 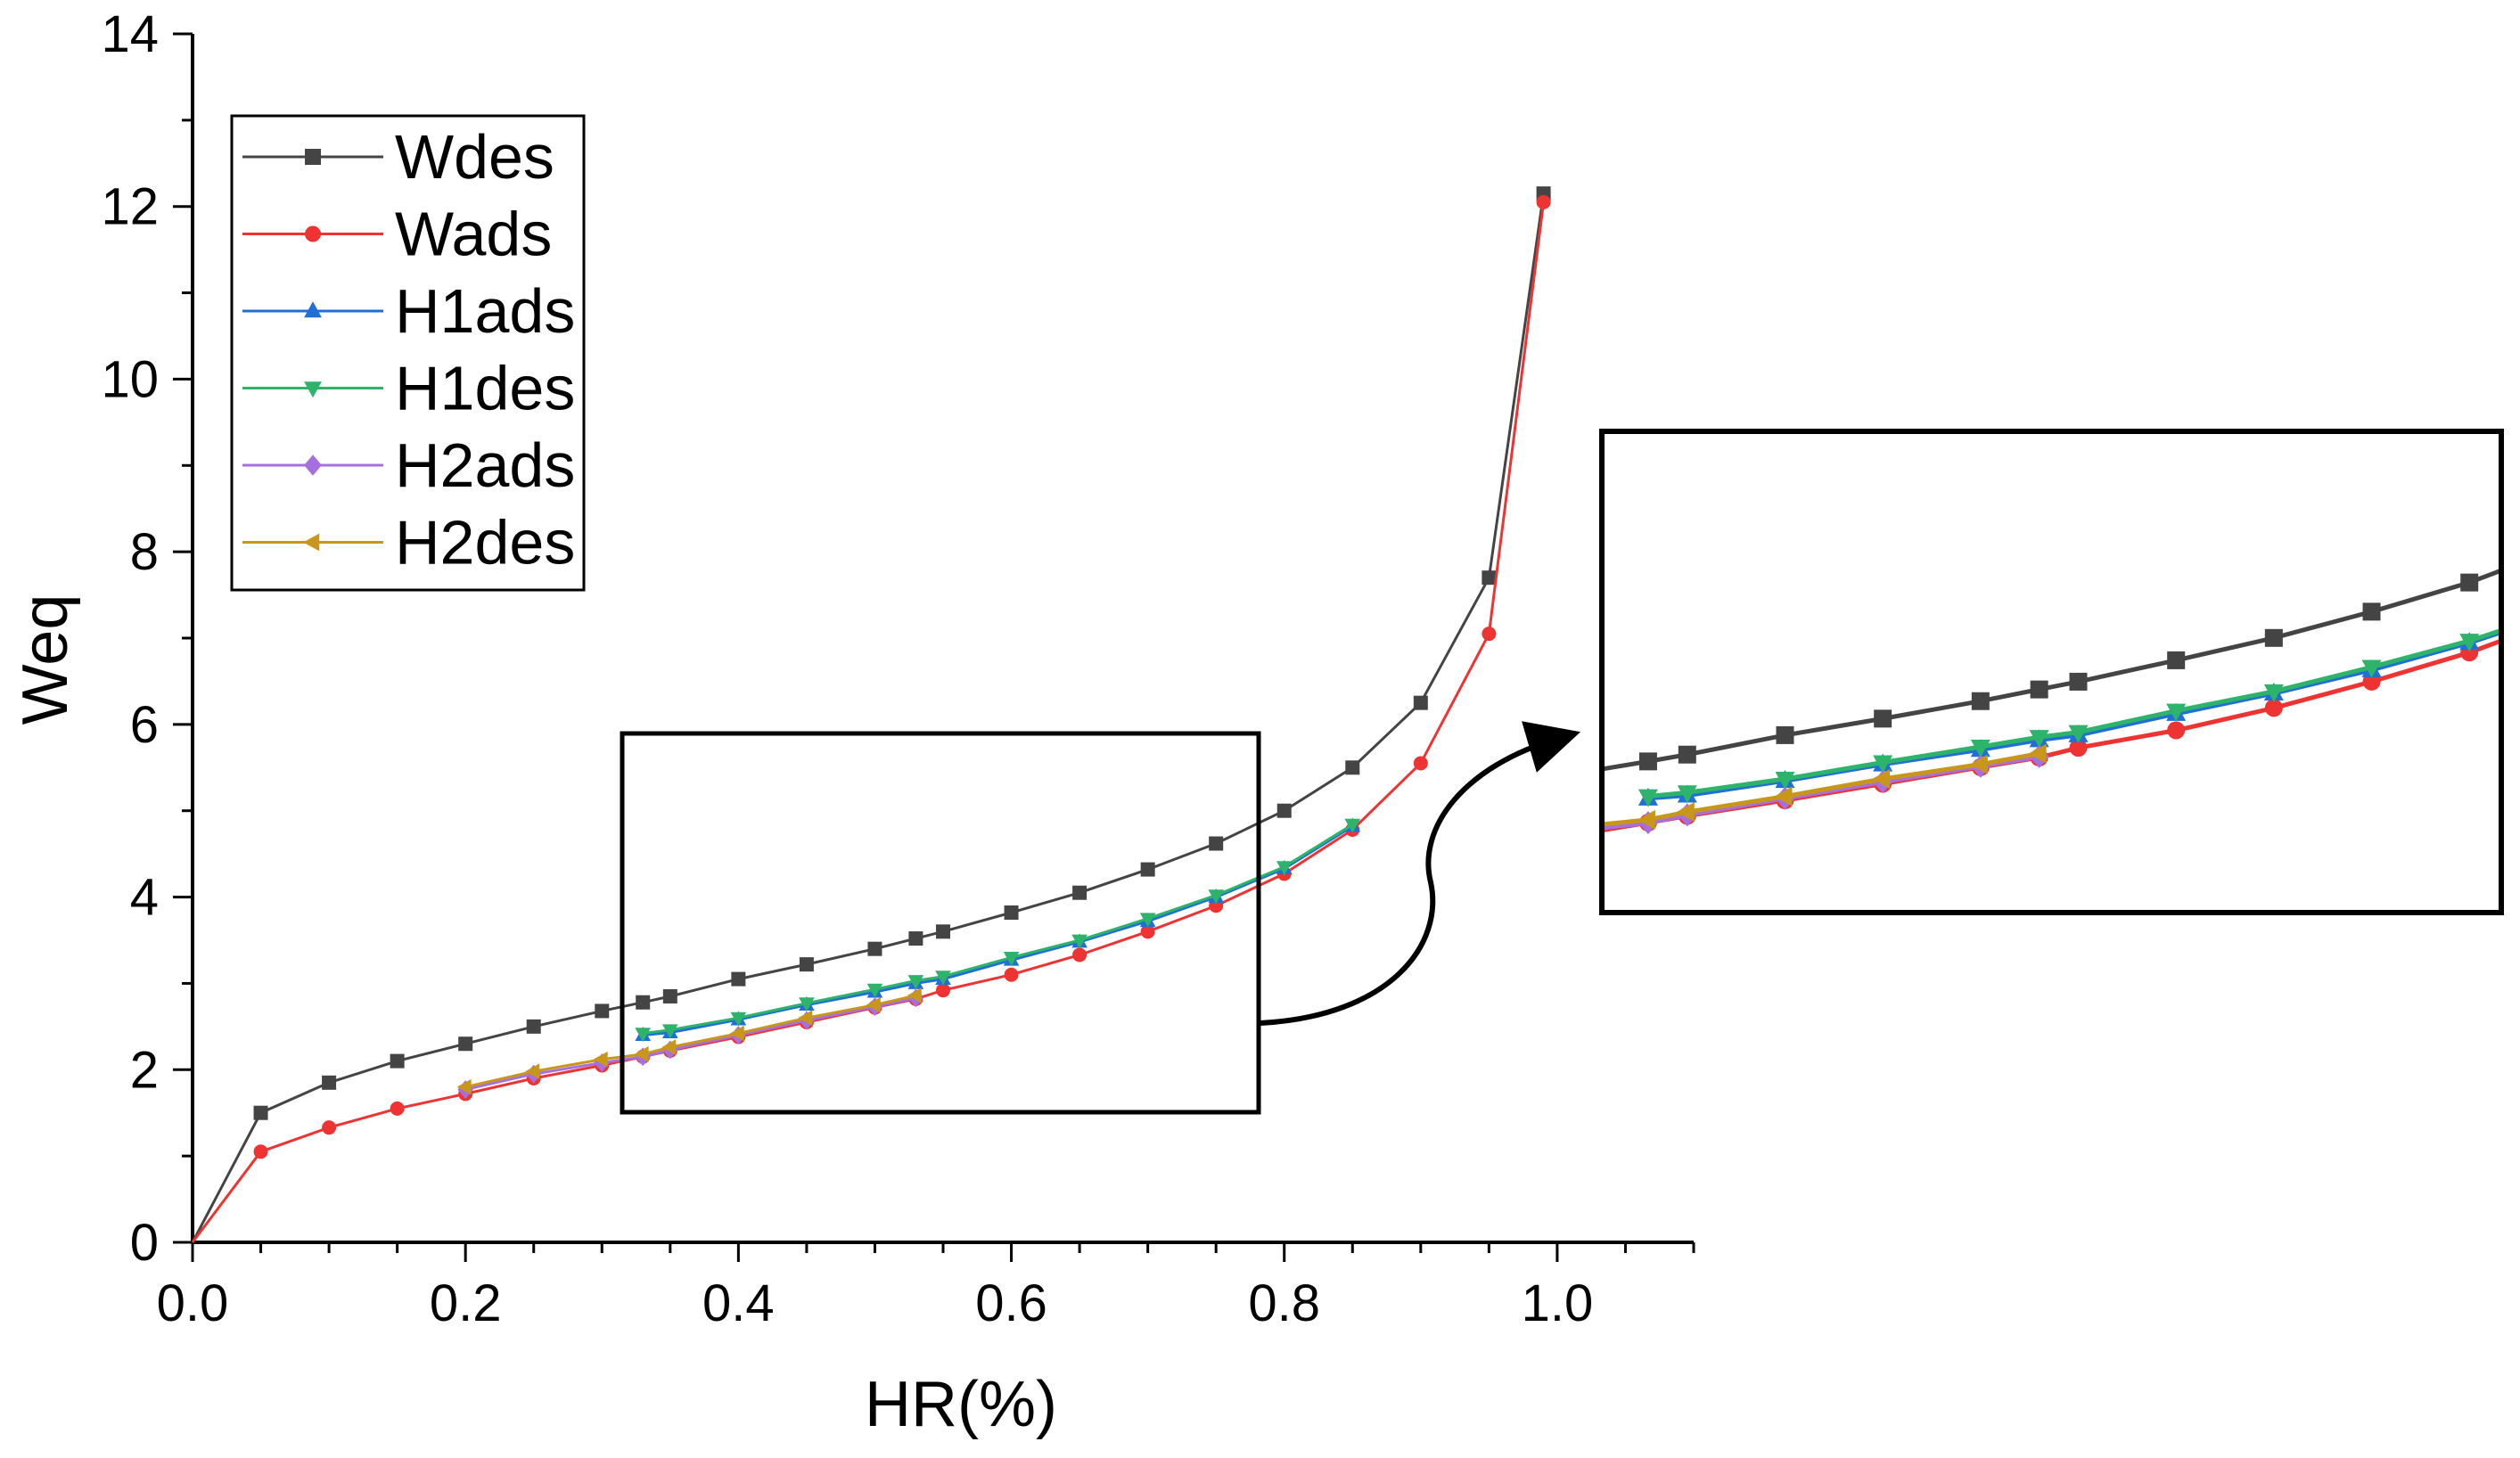 What do you see at coordinates (144, 898) in the screenshot?
I see `y-tick-label: 4` at bounding box center [144, 898].